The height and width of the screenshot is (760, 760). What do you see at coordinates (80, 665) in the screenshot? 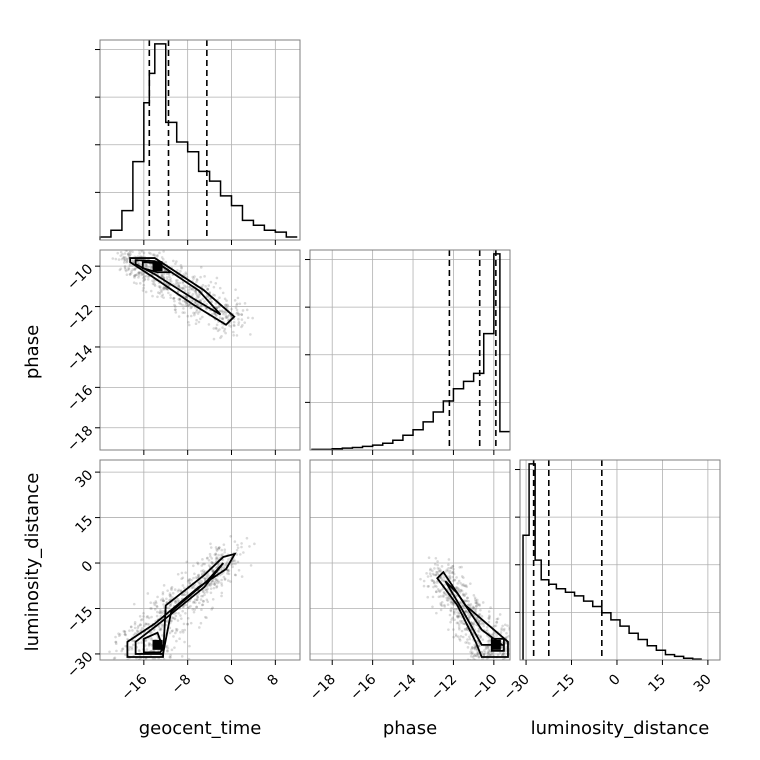
I see `y-tick-label-luminosity-distance: −30` at bounding box center [80, 665].